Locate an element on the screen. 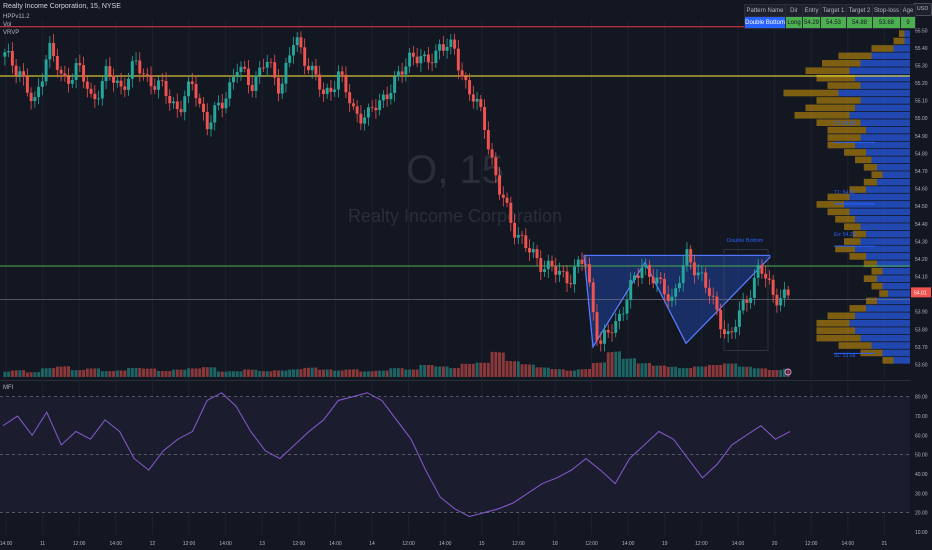  indicator-vrvp: VRVP is located at coordinates (11, 33).